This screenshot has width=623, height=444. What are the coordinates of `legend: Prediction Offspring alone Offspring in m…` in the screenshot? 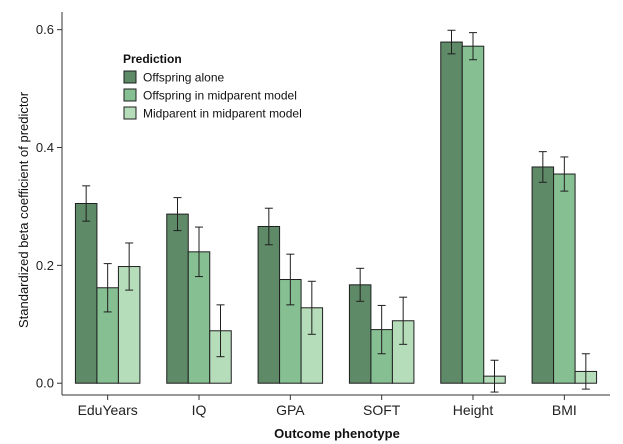 It's located at (212, 86).